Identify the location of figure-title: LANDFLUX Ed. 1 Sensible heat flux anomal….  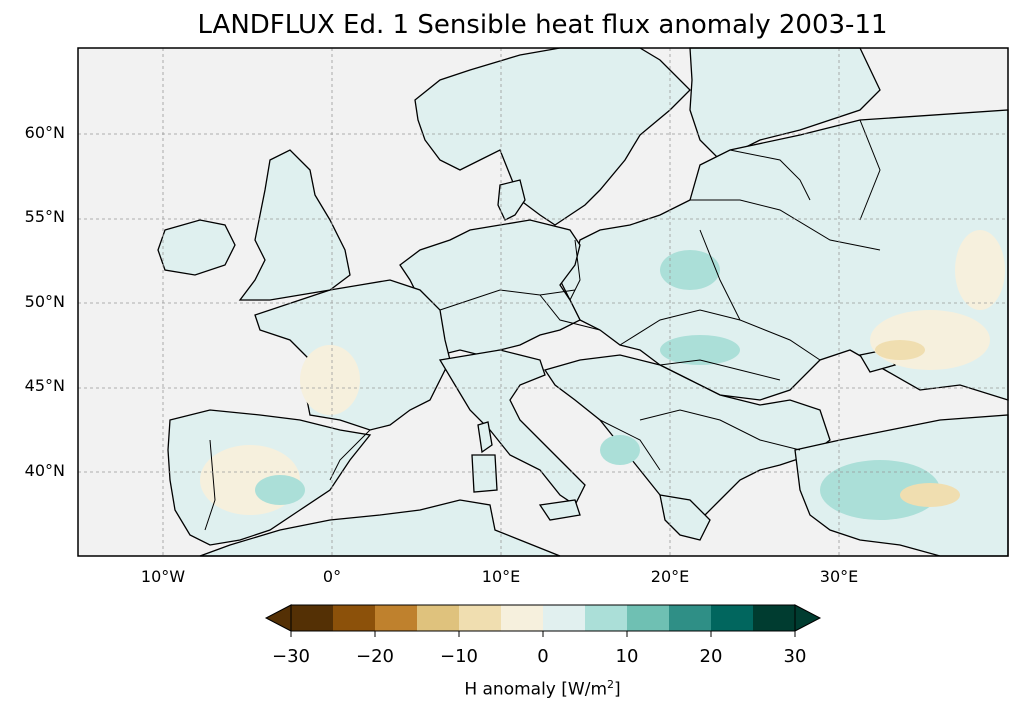
(542, 25).